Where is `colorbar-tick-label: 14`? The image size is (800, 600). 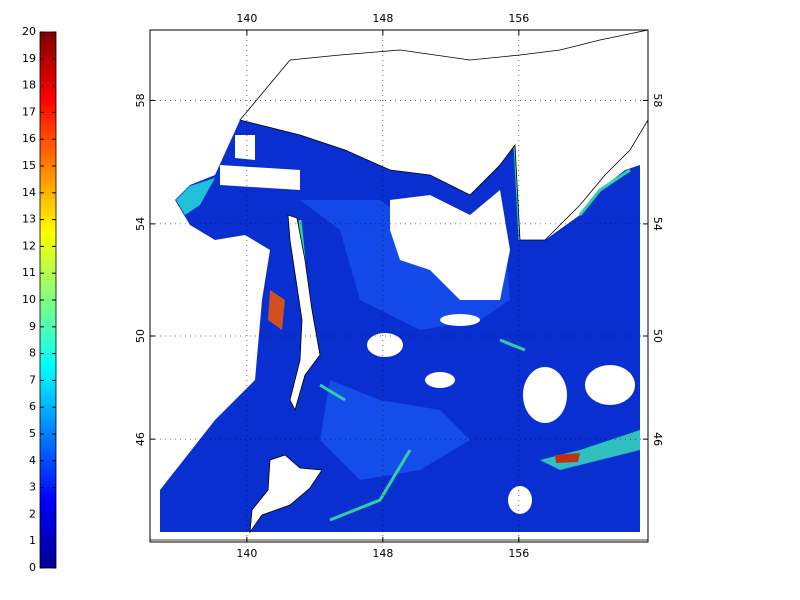
colorbar-tick-label: 14 is located at coordinates (29, 192).